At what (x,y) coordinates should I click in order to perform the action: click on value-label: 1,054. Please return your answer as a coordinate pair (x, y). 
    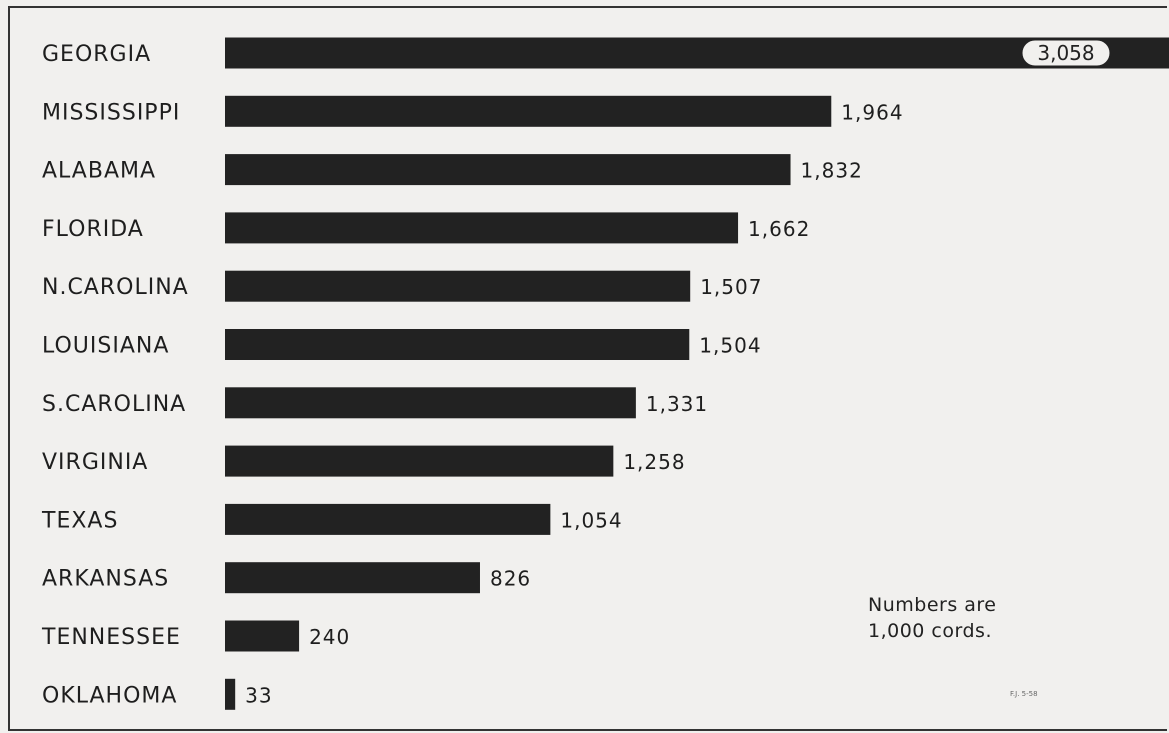
    Looking at the image, I should click on (591, 520).